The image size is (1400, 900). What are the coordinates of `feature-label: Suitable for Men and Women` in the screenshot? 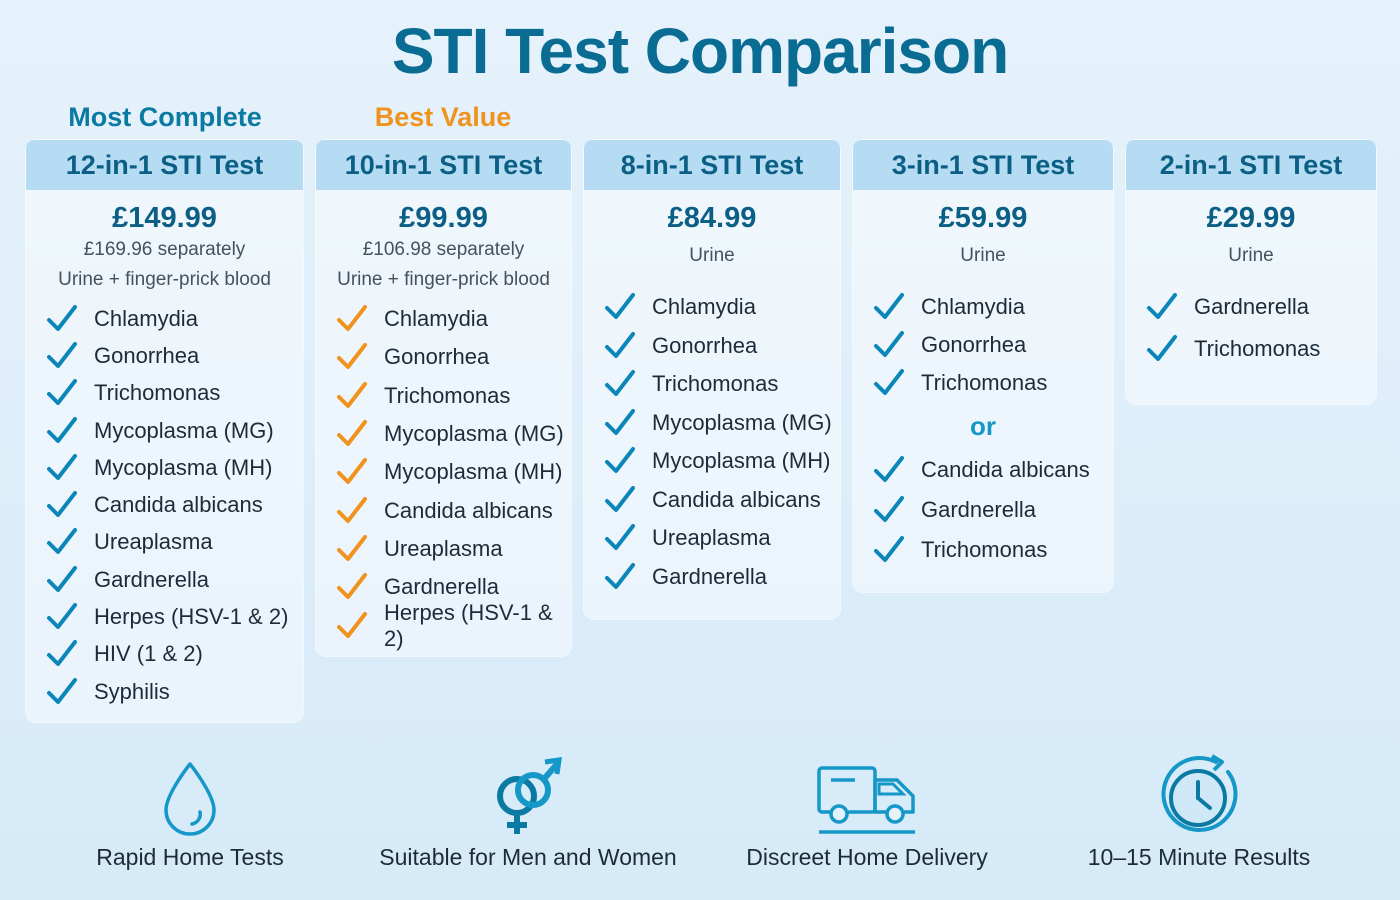 It's located at (528, 857).